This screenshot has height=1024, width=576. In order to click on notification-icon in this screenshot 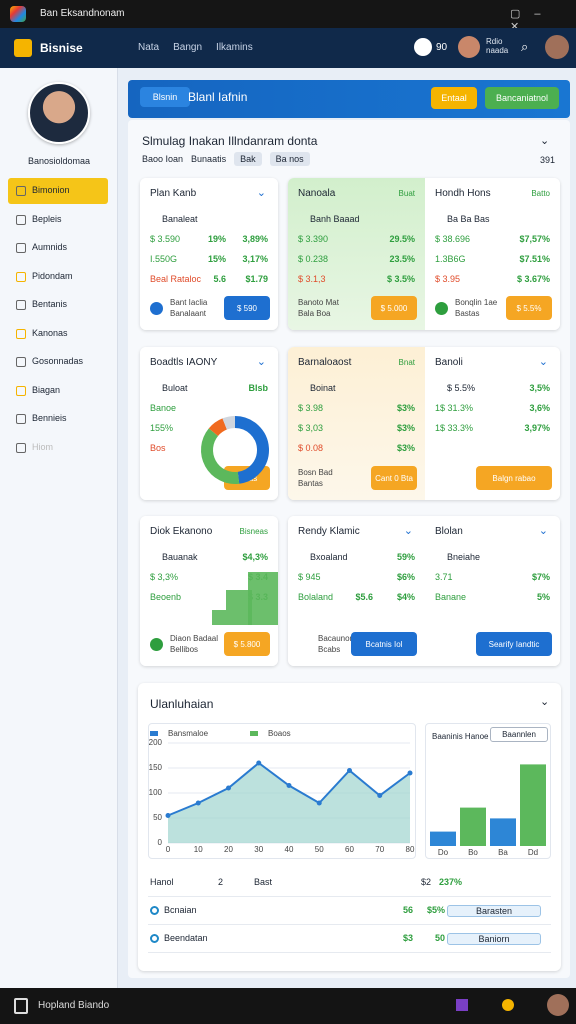, I will do `click(423, 47)`.